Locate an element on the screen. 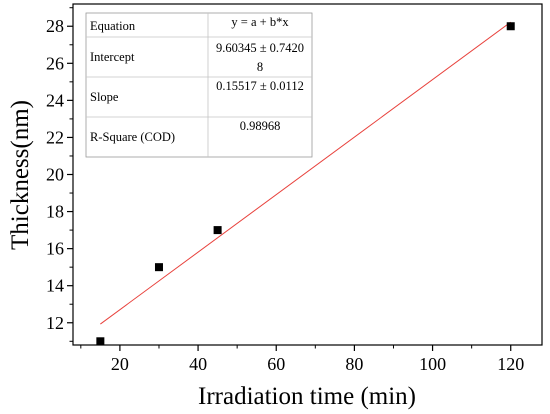  table-value-slope: 0.15517 ± 0.0112 is located at coordinates (260, 86).